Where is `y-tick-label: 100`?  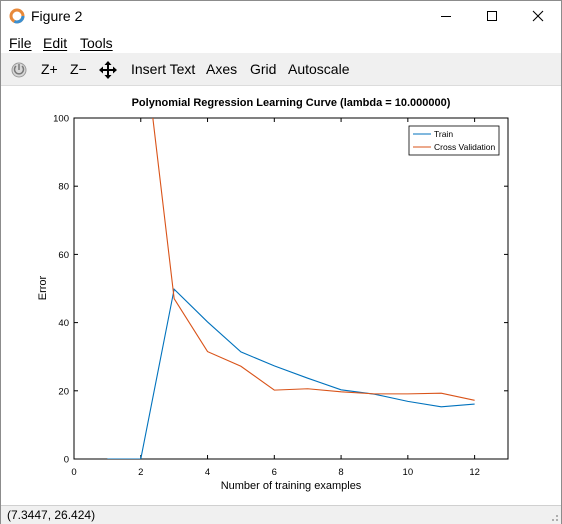 y-tick-label: 100 is located at coordinates (61, 119).